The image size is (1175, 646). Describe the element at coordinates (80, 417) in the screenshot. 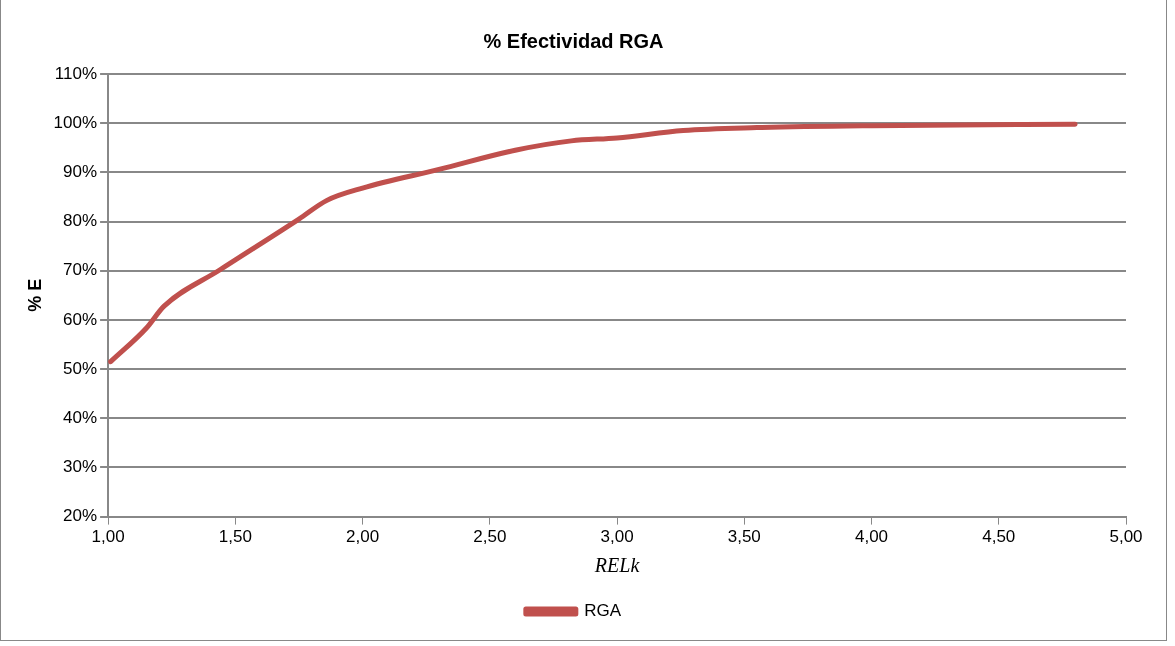

I see `y-tick-label: 40%` at that location.